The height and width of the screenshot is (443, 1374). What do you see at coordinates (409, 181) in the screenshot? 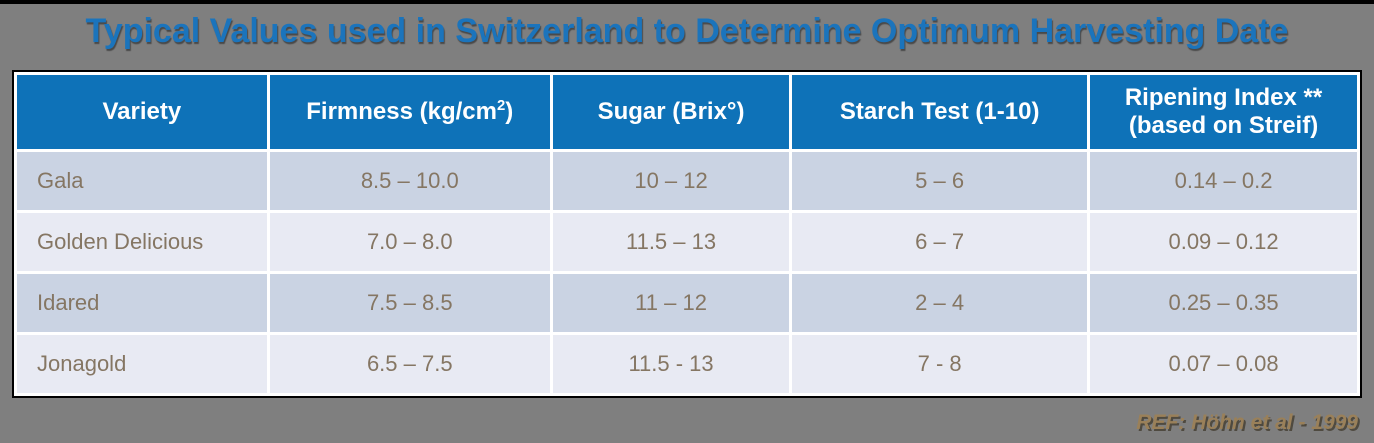
I see `cell-firmness: 8.5 – 10.0` at bounding box center [409, 181].